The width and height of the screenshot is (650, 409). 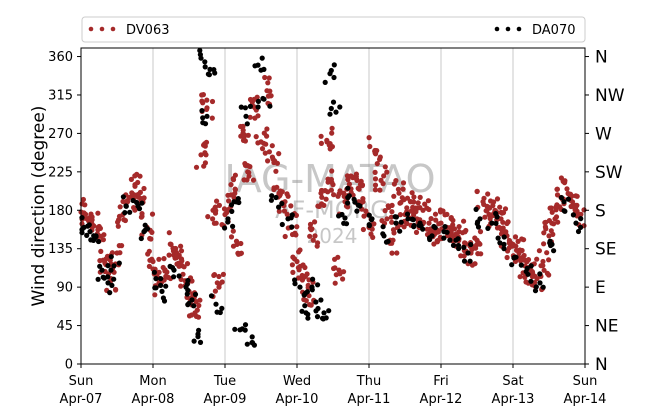 What do you see at coordinates (39, 206) in the screenshot?
I see `y-axis-label: Wind direction (degree)` at bounding box center [39, 206].